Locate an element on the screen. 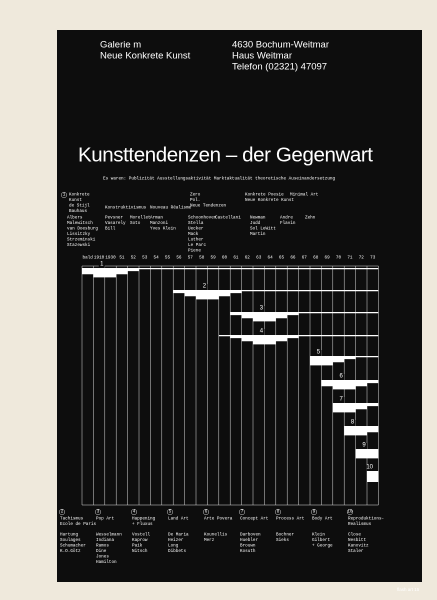 The height and width of the screenshot is (600, 437). artist-name: Zehn is located at coordinates (310, 217).